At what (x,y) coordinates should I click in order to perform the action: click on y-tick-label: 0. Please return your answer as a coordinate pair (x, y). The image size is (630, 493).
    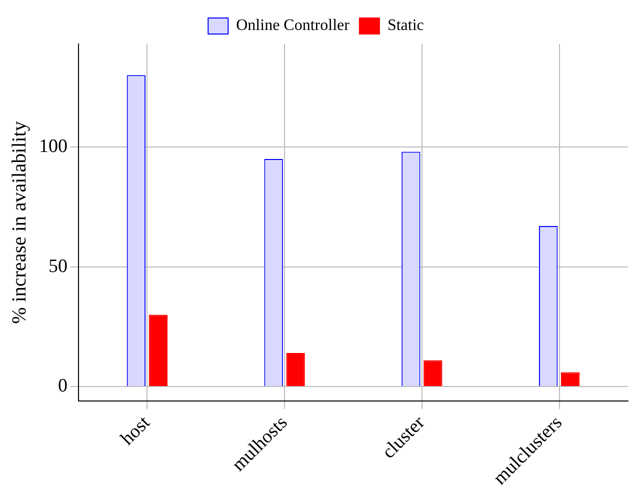
    Looking at the image, I should click on (63, 386).